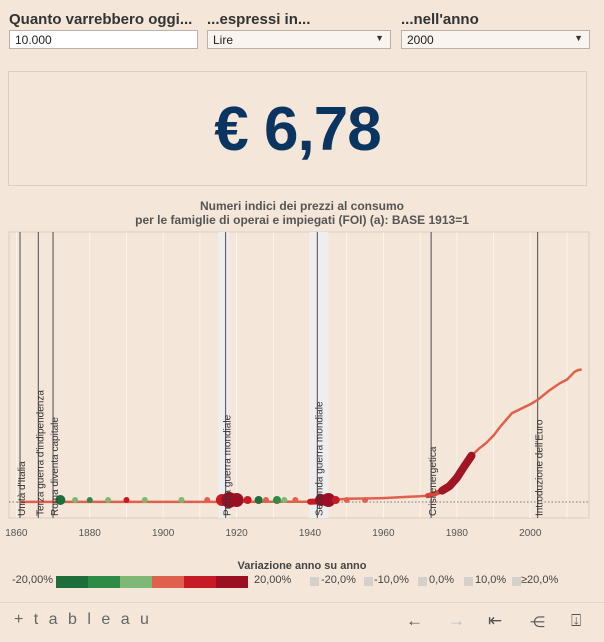  Describe the element at coordinates (495, 620) in the screenshot. I see `revert-icon: ⇤` at that location.